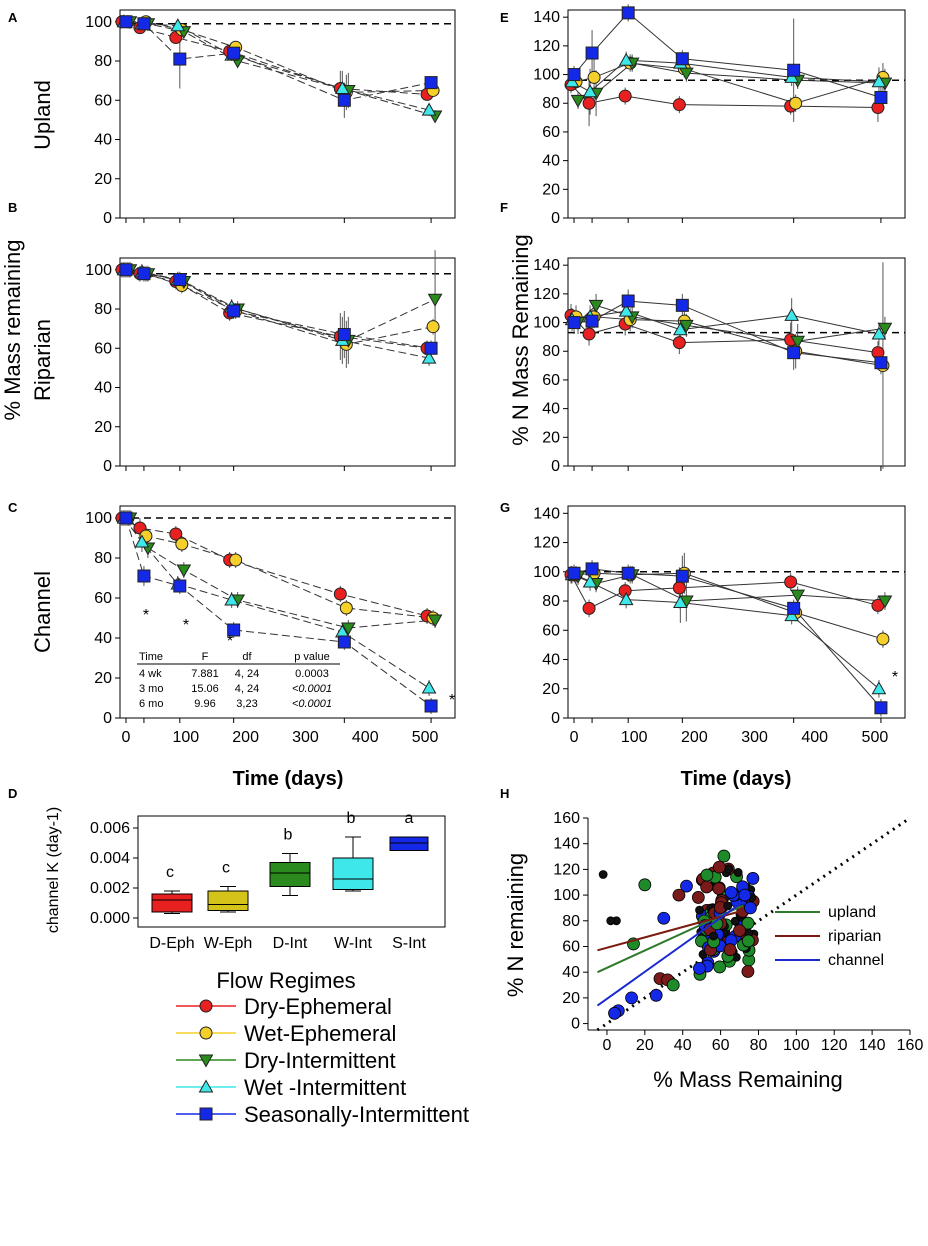  What do you see at coordinates (151, 704) in the screenshot?
I see `stats-cell: 6 mo` at bounding box center [151, 704].